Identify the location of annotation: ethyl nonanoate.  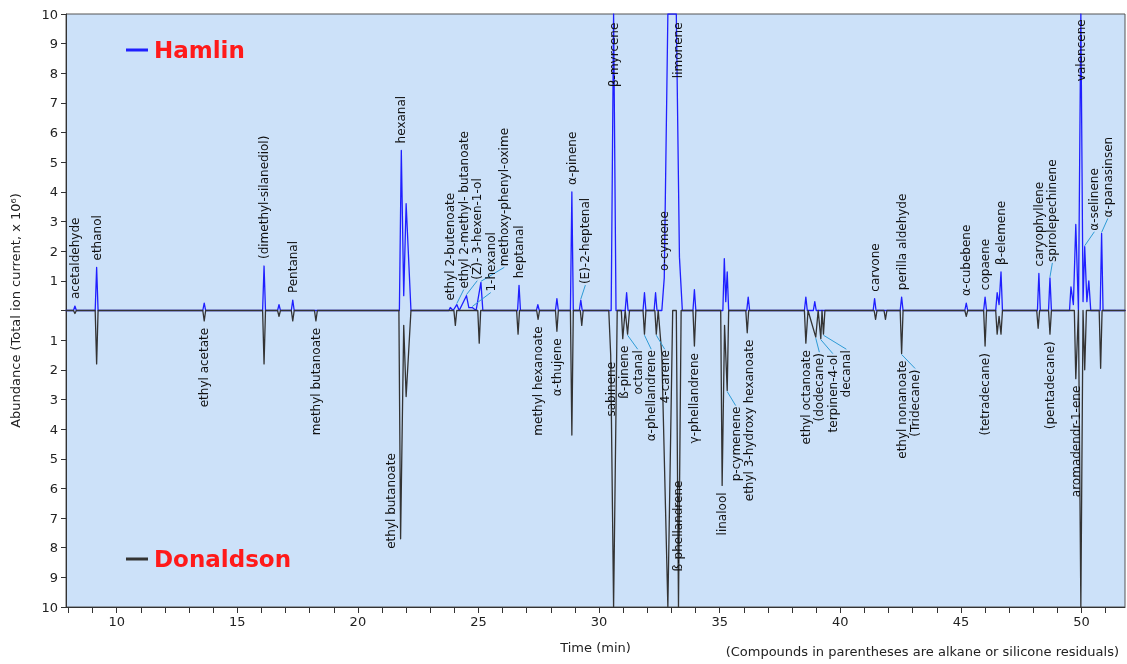
(901, 409).